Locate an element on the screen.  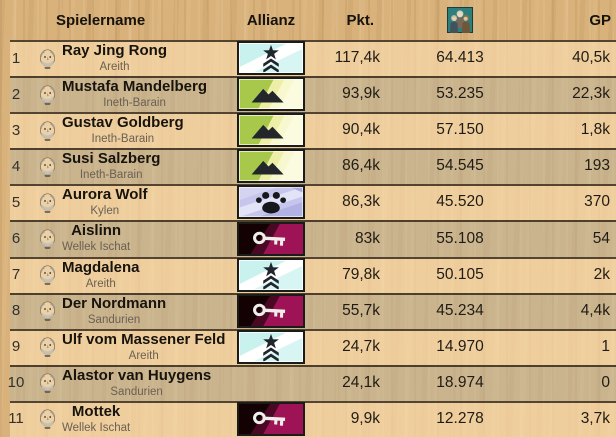
player-link: Alastor van Huygens Sandurien is located at coordinates (136, 383).